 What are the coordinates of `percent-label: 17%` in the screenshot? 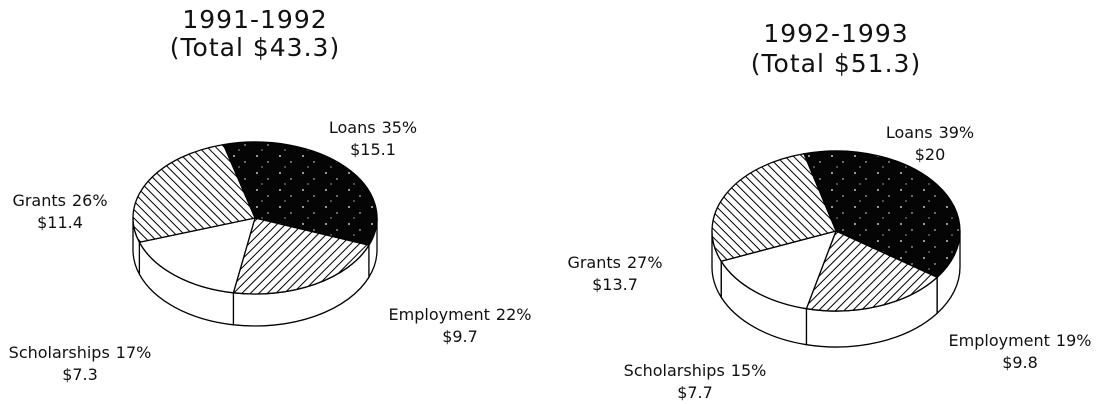 It's located at (134, 352).